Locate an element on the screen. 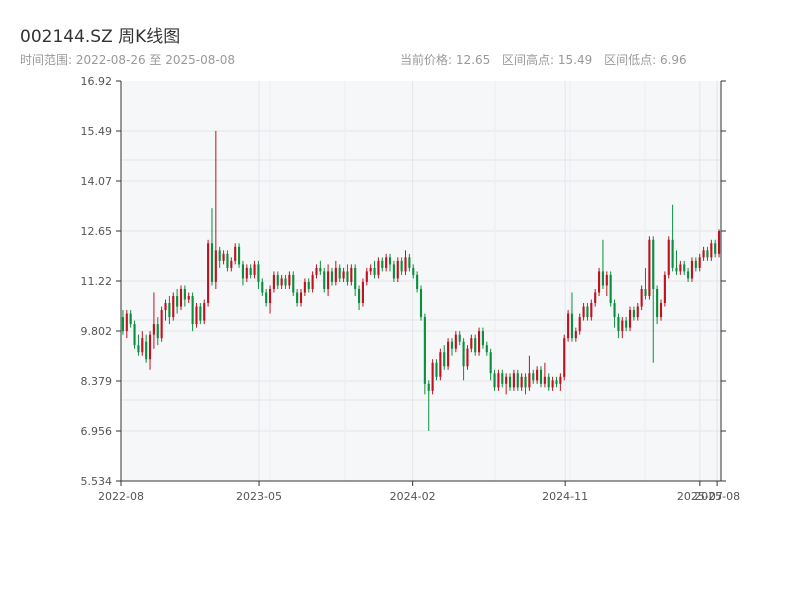  y-tick-label: 12.65 is located at coordinates (97, 231).